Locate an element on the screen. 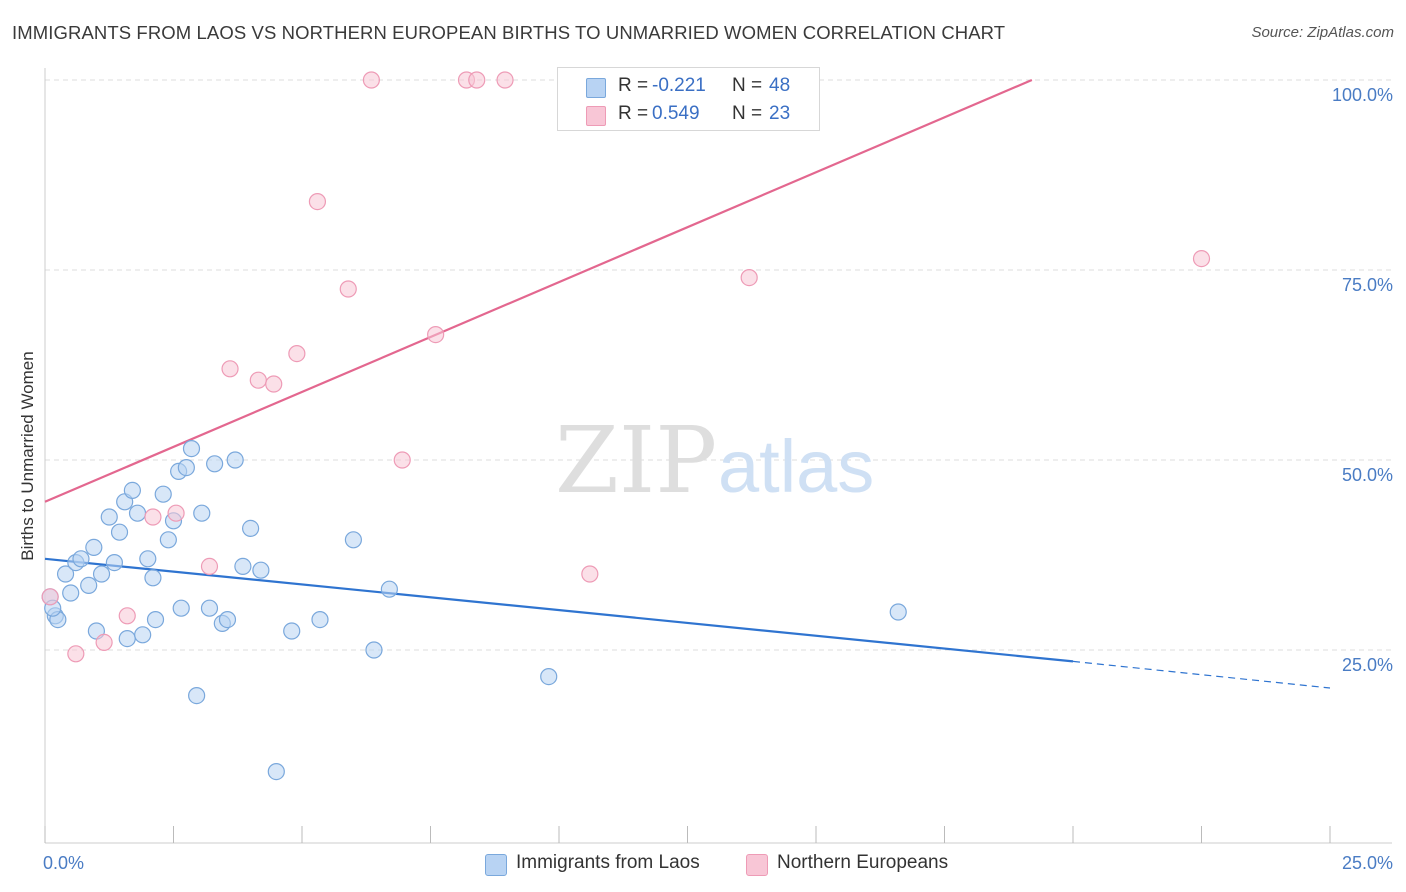  watermark-atlas: atlas is located at coordinates (796, 466).